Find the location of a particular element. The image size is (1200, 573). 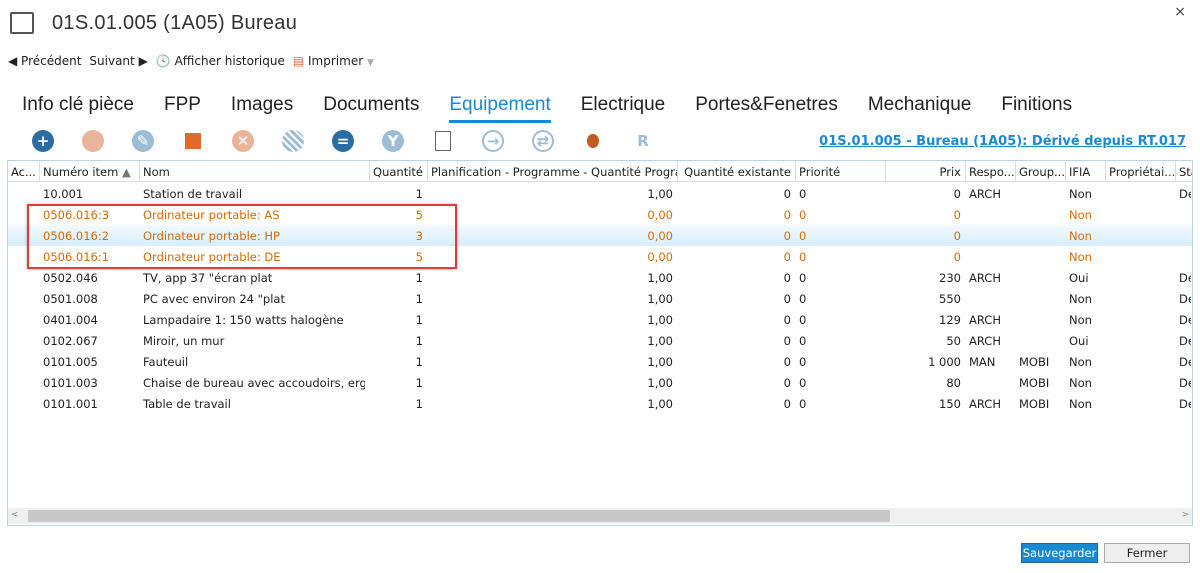

sort-ascending-icon: ▲ is located at coordinates (124, 172).